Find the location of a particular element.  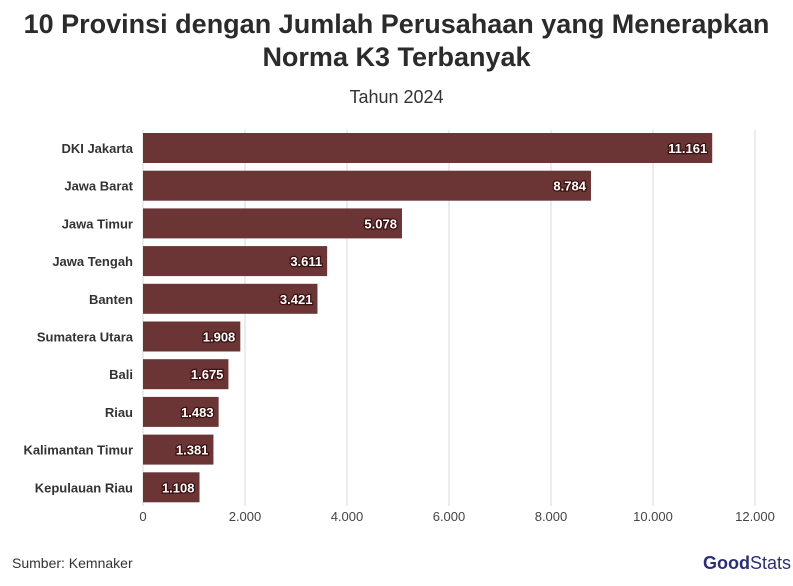

data-label: 8.784 is located at coordinates (569, 186).